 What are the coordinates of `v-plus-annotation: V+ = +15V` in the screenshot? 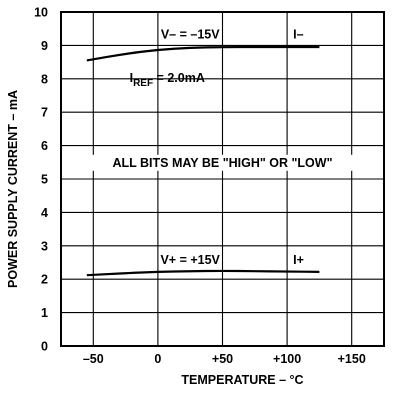 It's located at (190, 260).